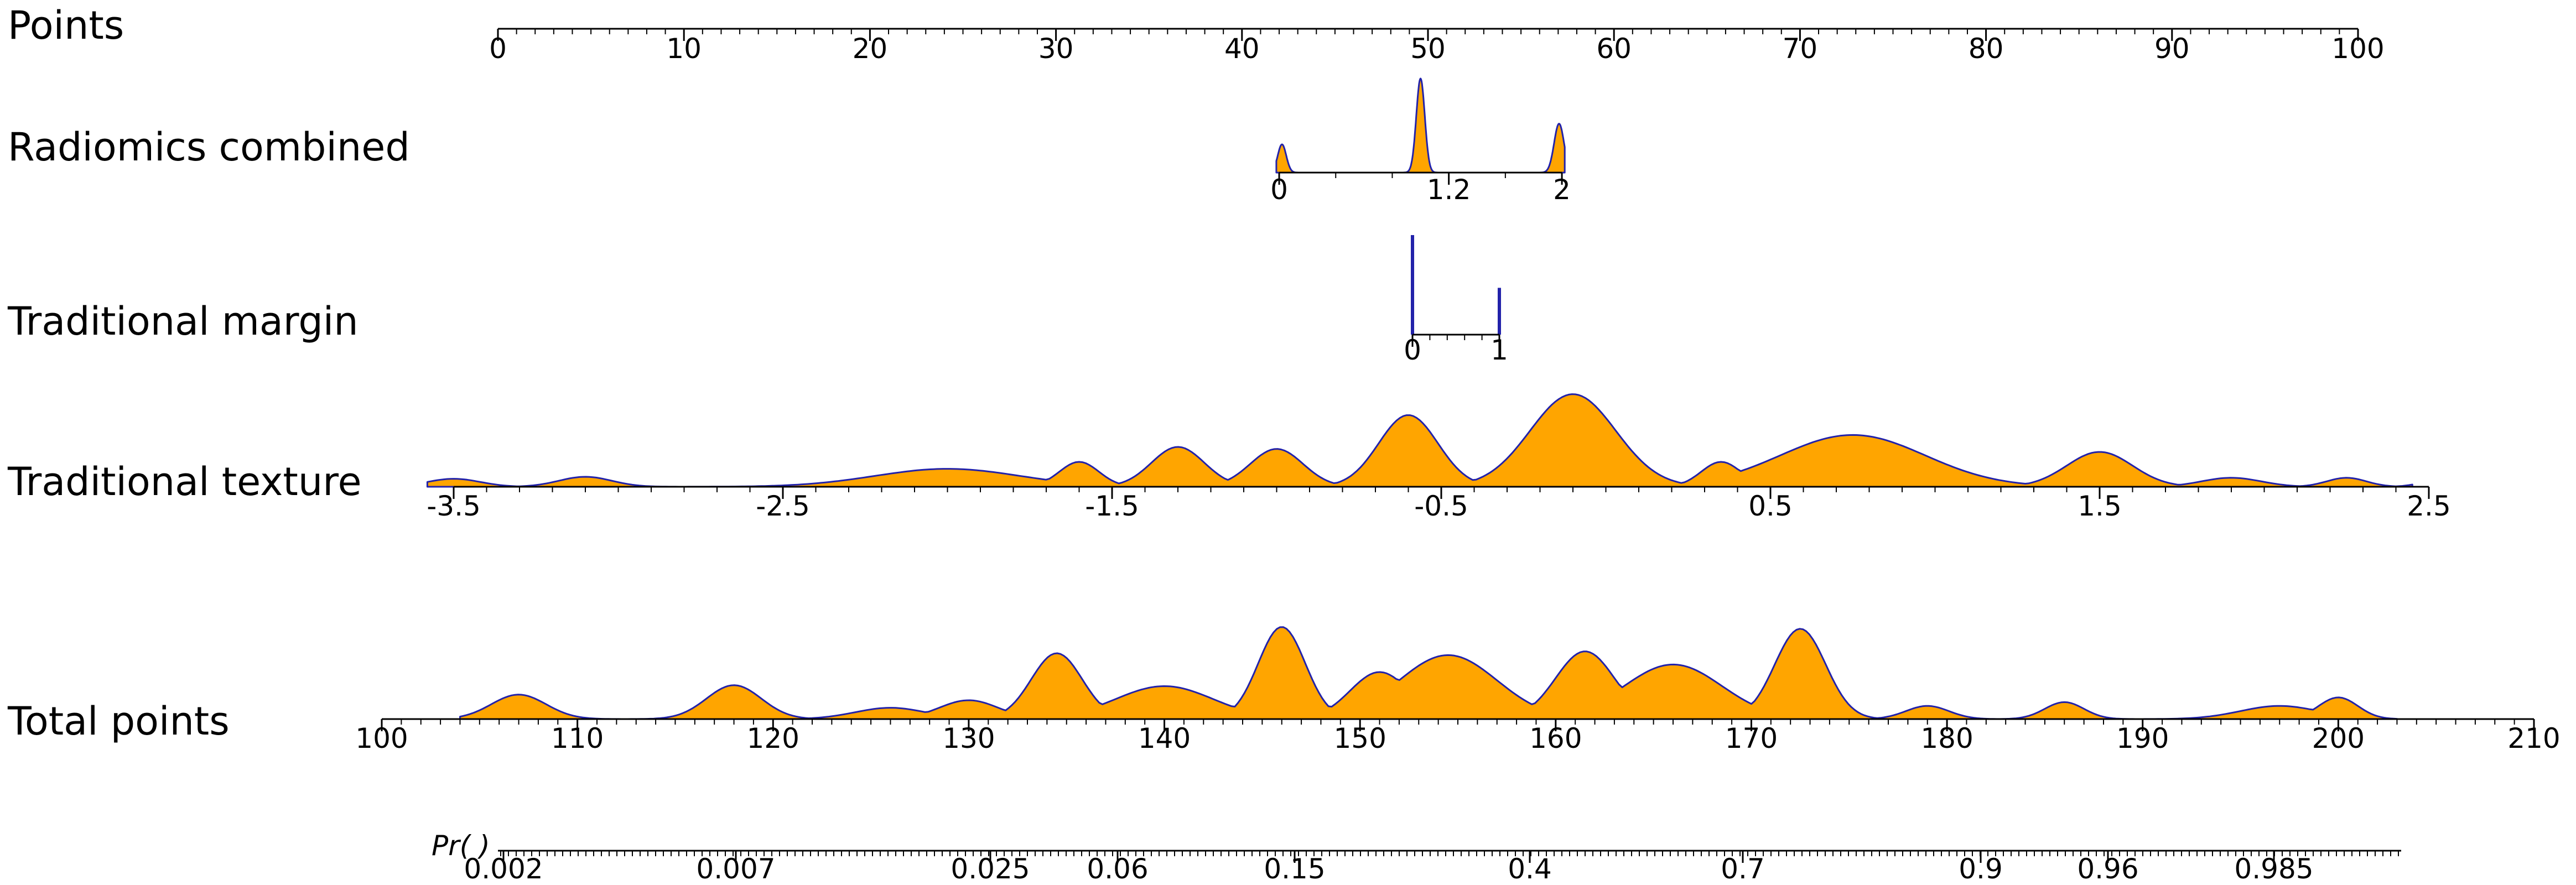  I want to click on radiomics-axis: 0 1.2 2, so click(1421, 141).